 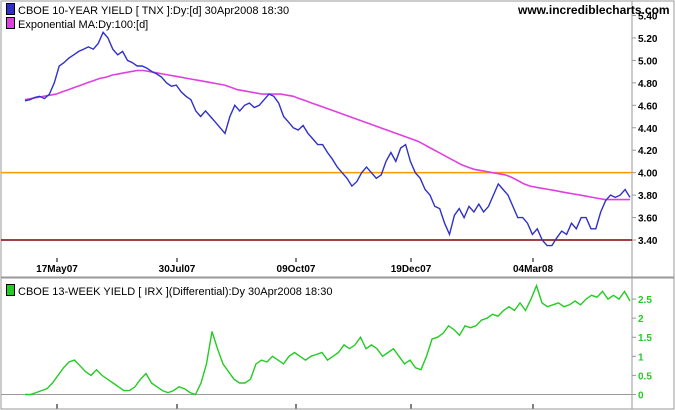 I want to click on y-tick-label-1: 3.60, so click(x=648, y=219).